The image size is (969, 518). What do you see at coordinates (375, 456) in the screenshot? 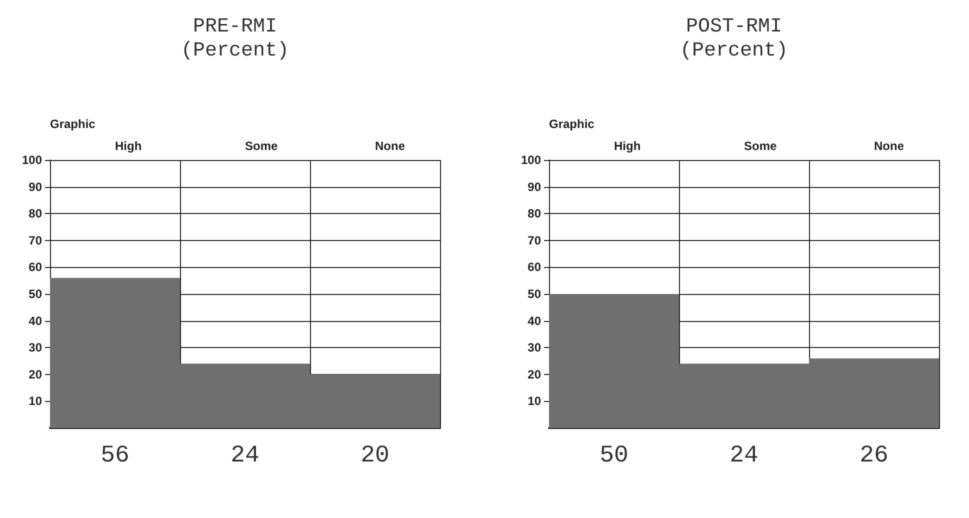
I see `data-label: 20` at bounding box center [375, 456].